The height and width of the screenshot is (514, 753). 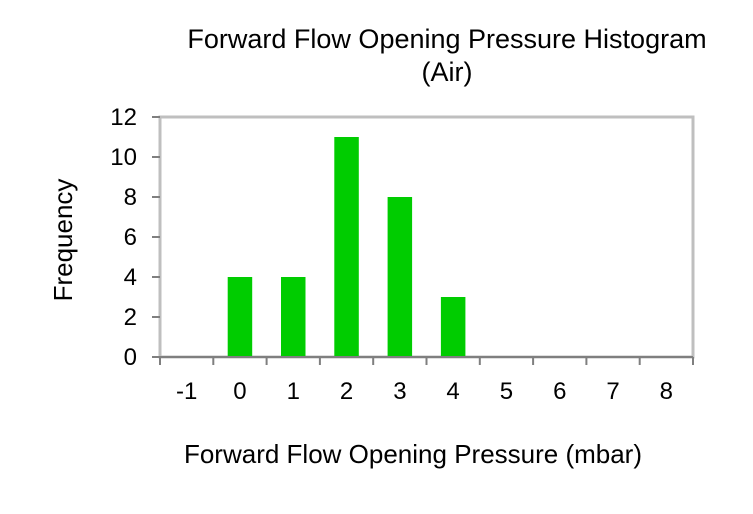 I want to click on x-tick-label: 5, so click(x=506, y=391).